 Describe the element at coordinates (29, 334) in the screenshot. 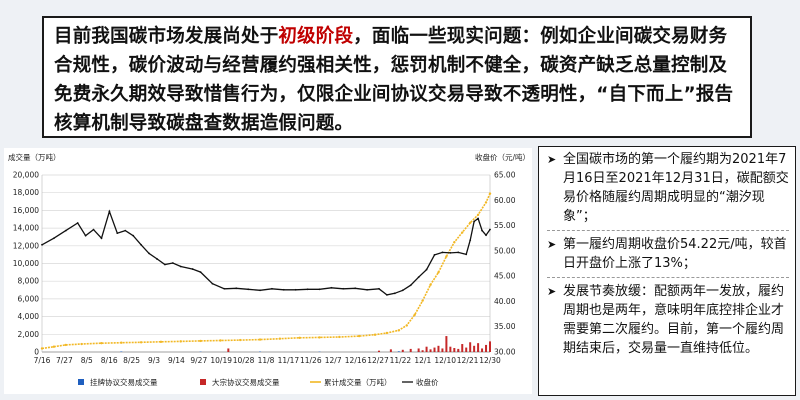

I see `y-left-tick-label: 2,000` at that location.